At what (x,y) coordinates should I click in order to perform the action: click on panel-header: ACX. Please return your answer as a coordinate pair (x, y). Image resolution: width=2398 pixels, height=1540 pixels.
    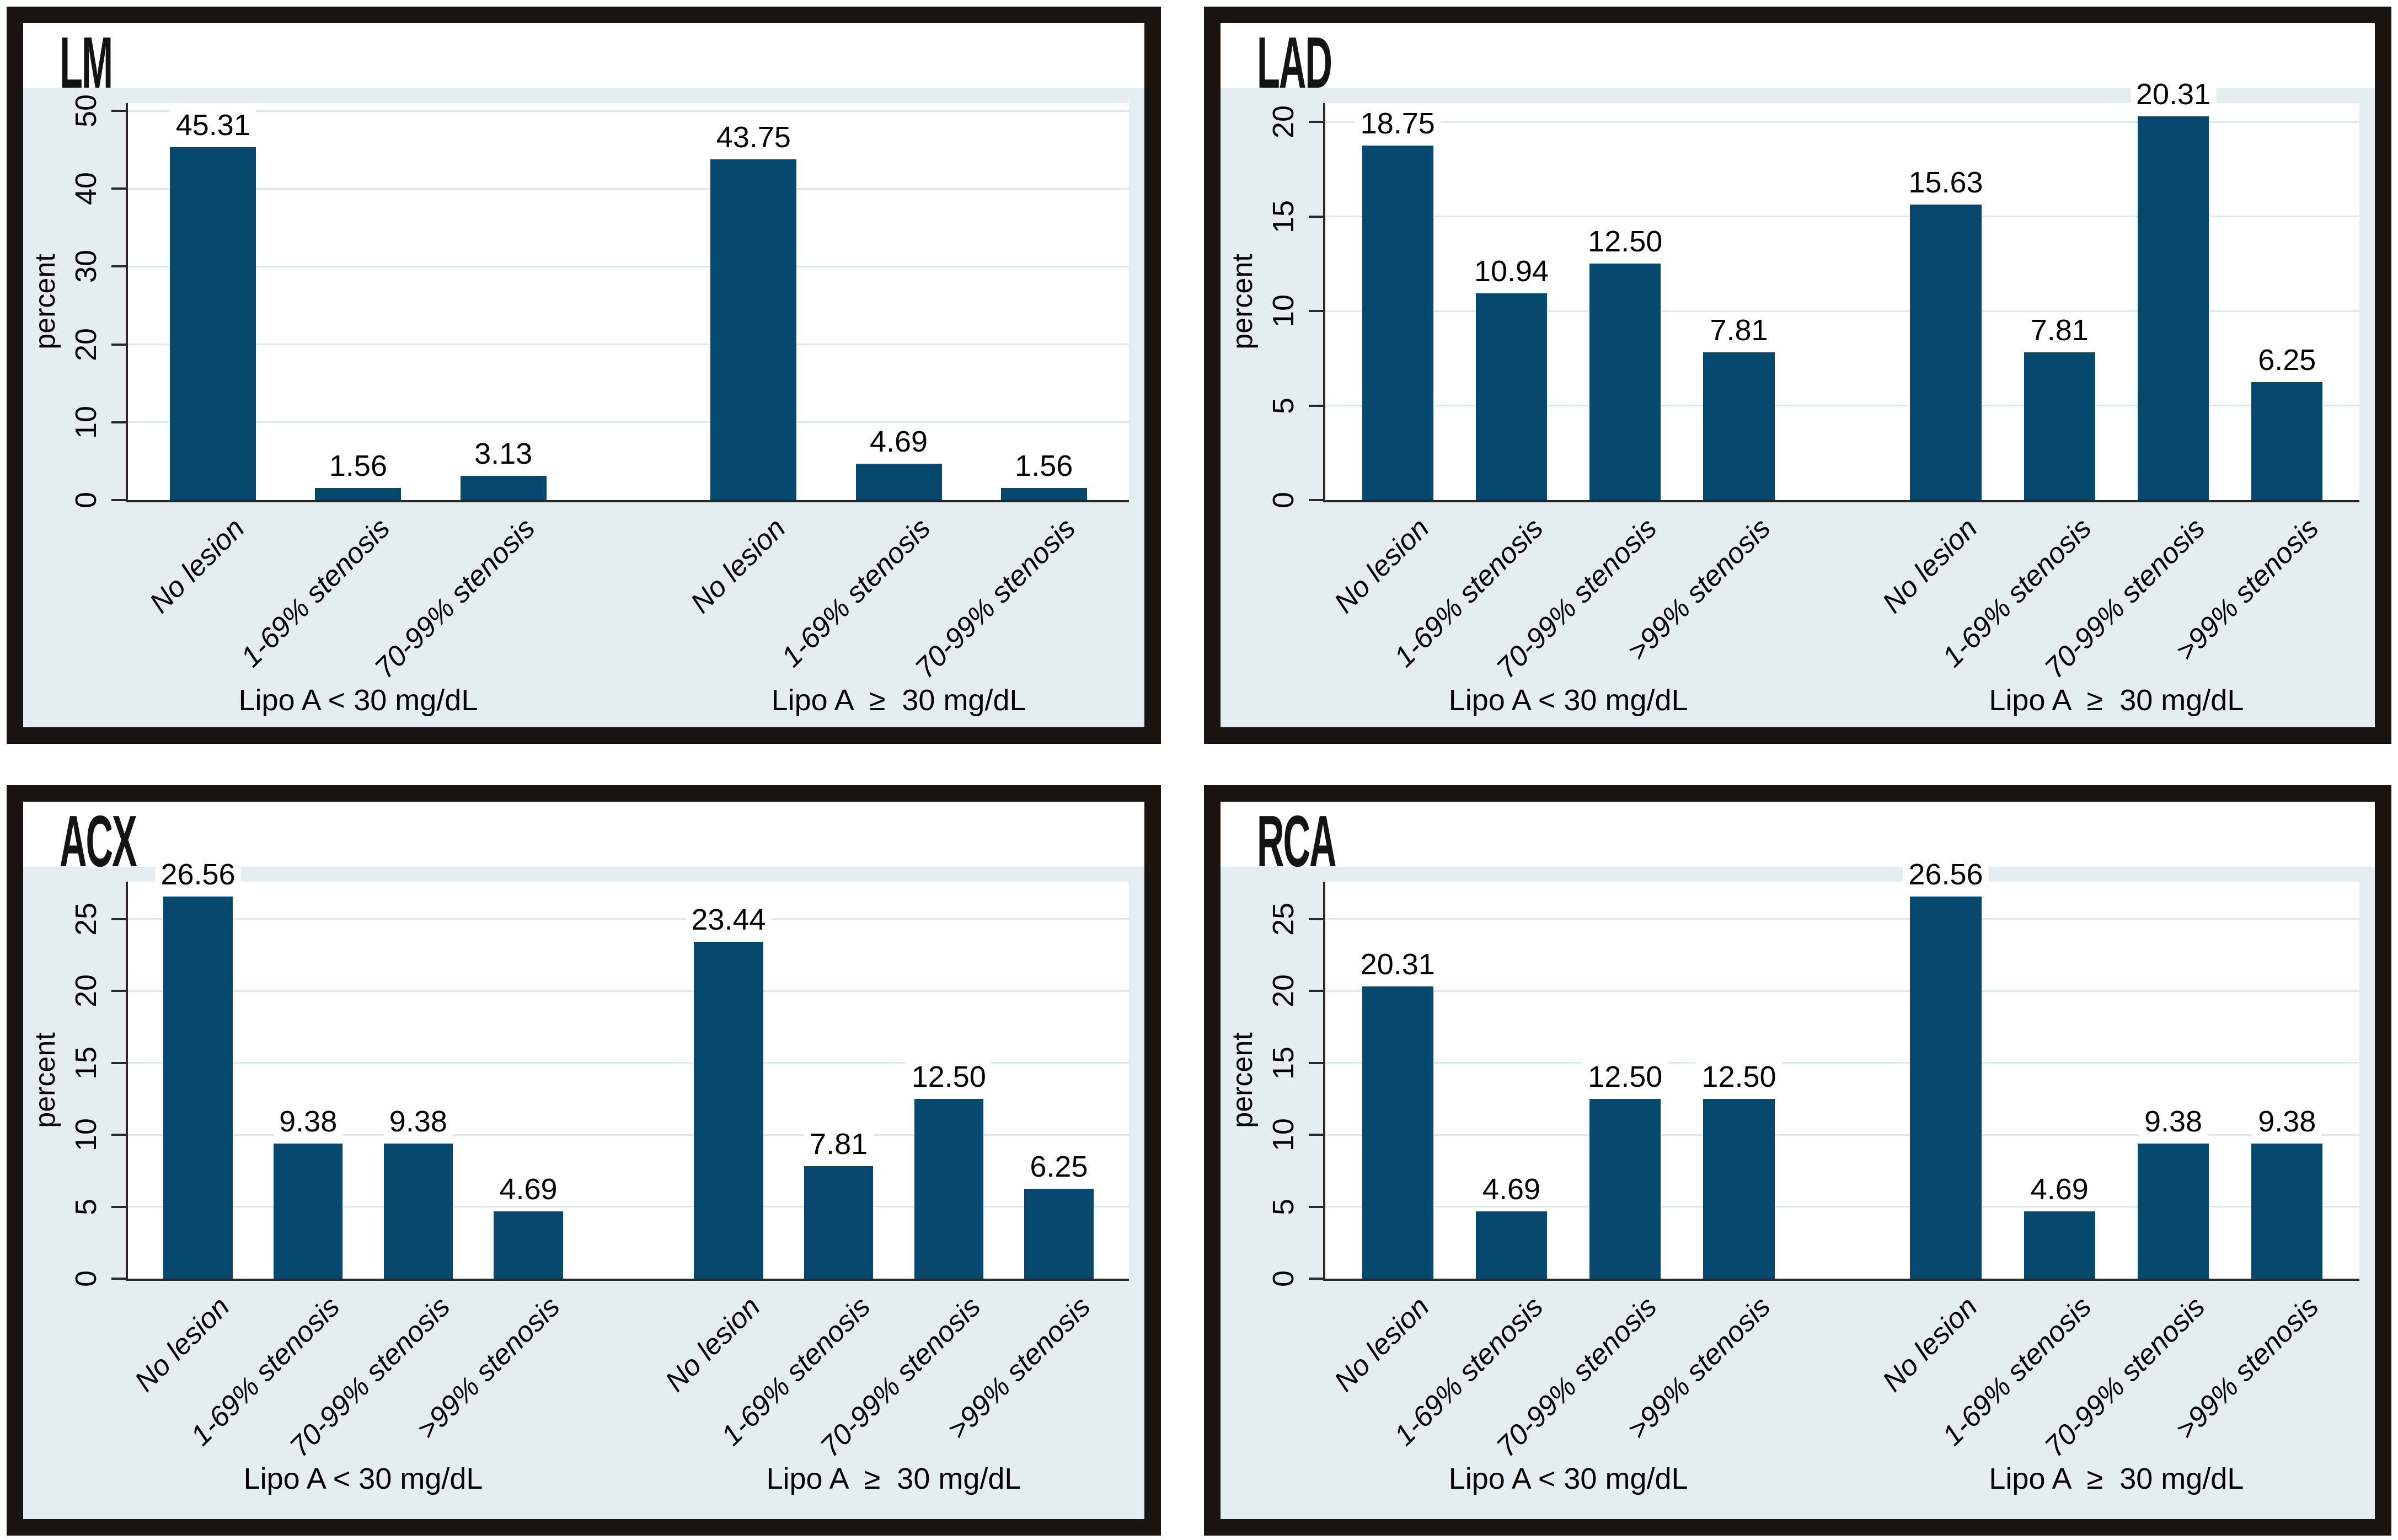
    Looking at the image, I should click on (583, 840).